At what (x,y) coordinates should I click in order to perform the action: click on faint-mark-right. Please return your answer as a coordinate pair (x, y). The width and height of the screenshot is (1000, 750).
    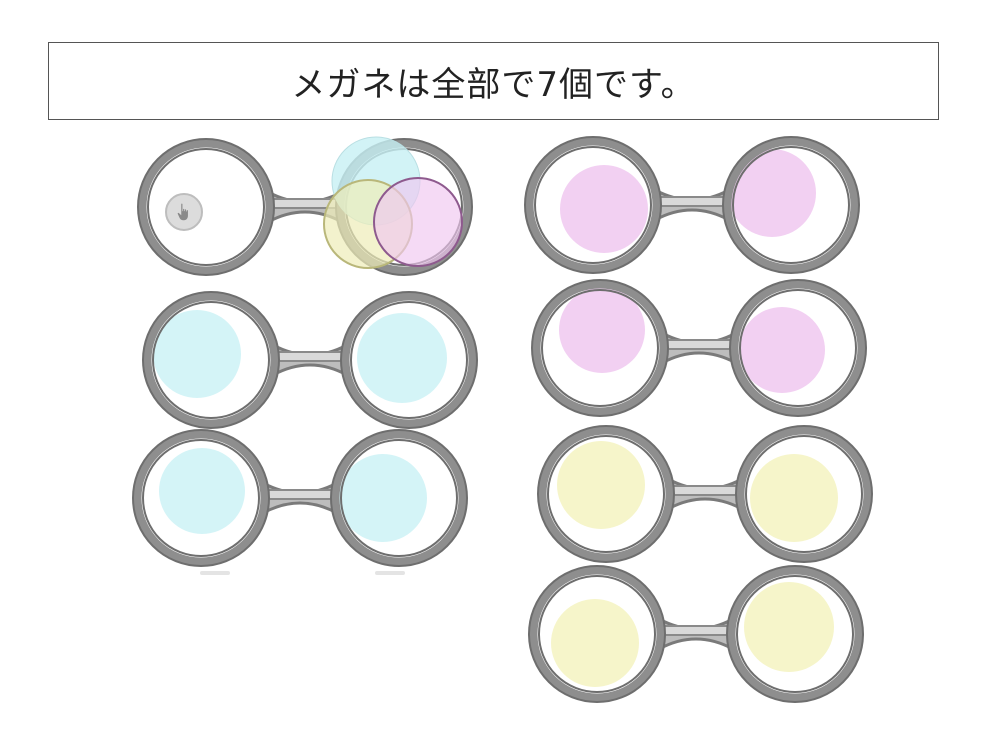
    Looking at the image, I should click on (390, 573).